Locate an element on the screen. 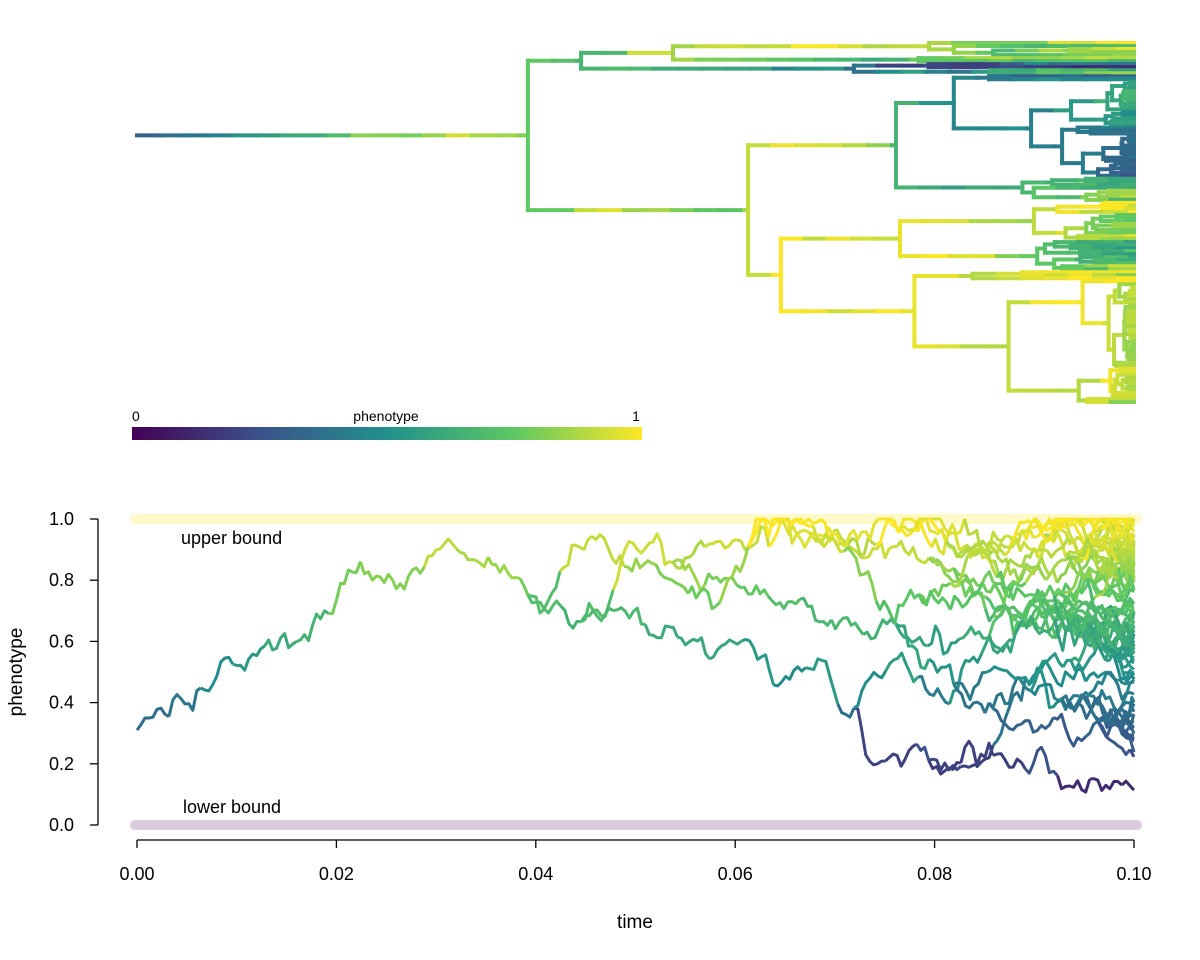  y-tick-label: 0.4 is located at coordinates (61, 703).